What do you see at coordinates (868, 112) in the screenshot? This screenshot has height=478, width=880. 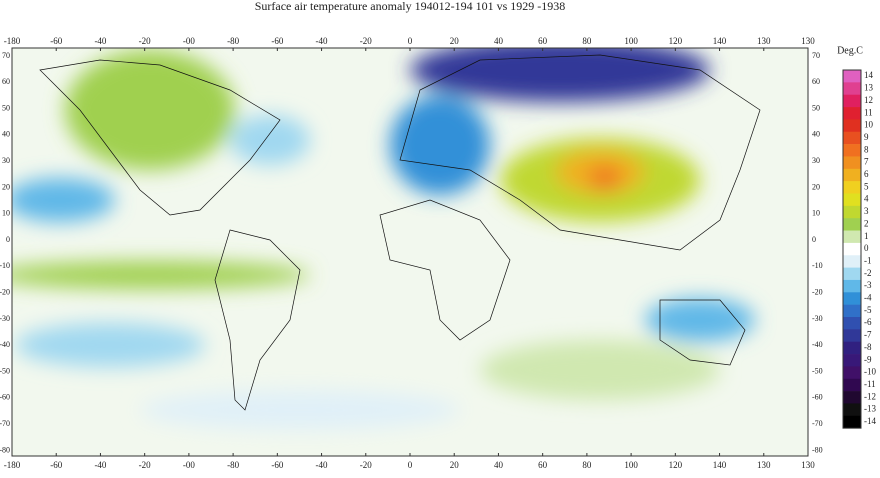 I see `colorbar-label: 11` at bounding box center [868, 112].